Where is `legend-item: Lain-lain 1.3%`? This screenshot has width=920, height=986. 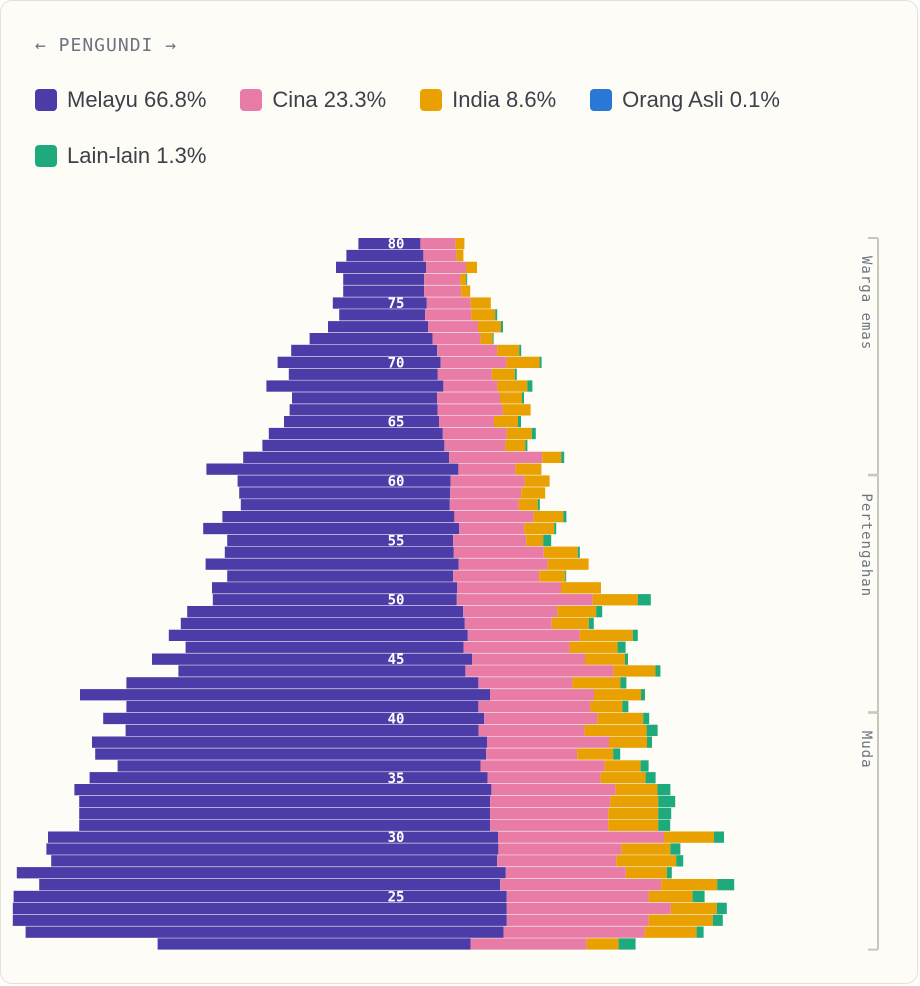
legend-item: Lain-lain 1.3% is located at coordinates (120, 156).